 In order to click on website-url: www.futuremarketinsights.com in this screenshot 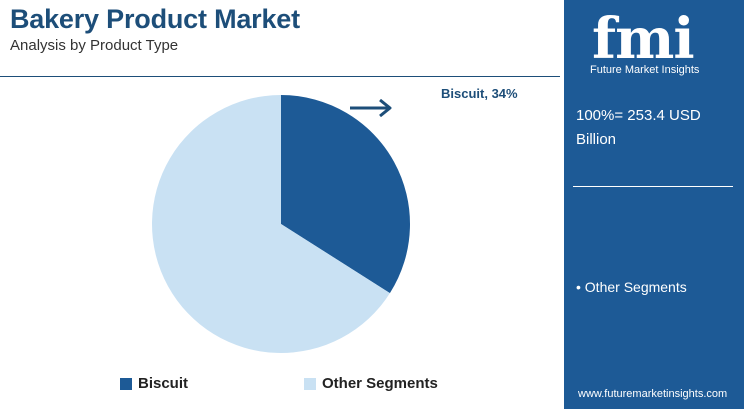, I will do `click(653, 394)`.